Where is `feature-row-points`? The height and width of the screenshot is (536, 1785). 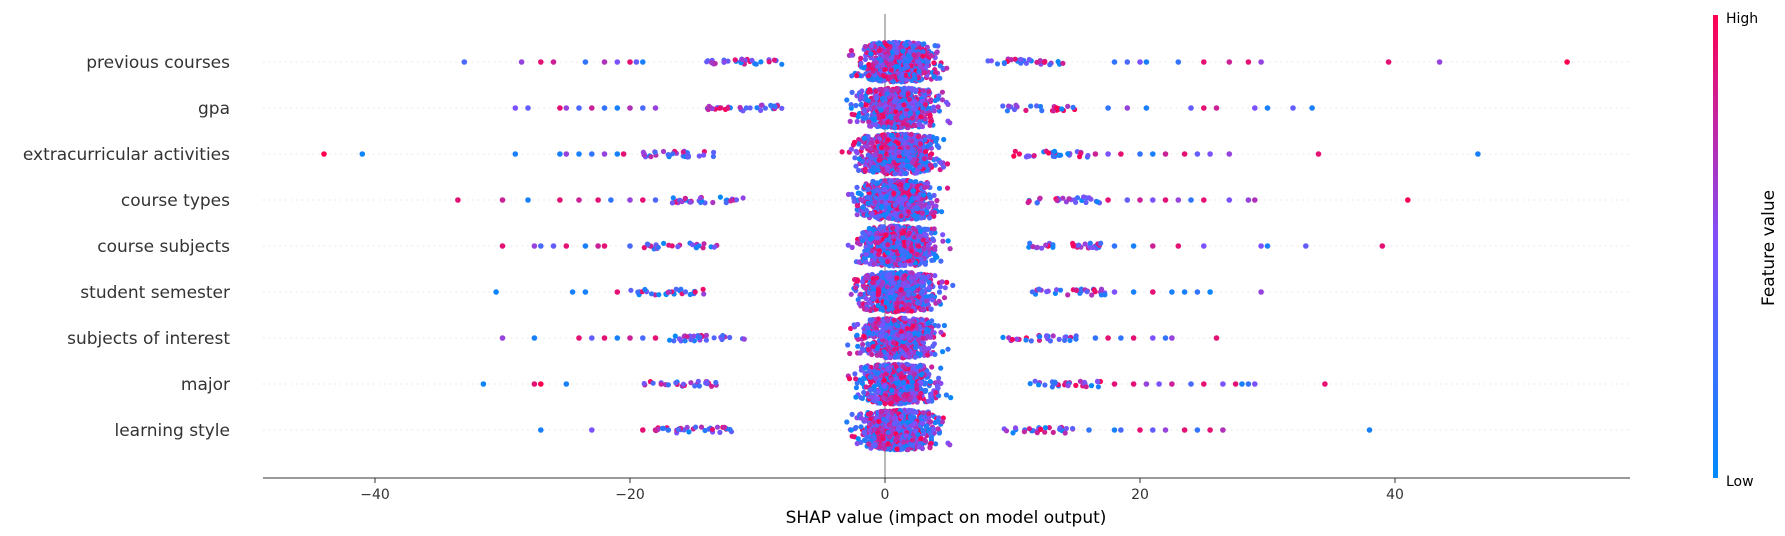
feature-row-points is located at coordinates (878, 292).